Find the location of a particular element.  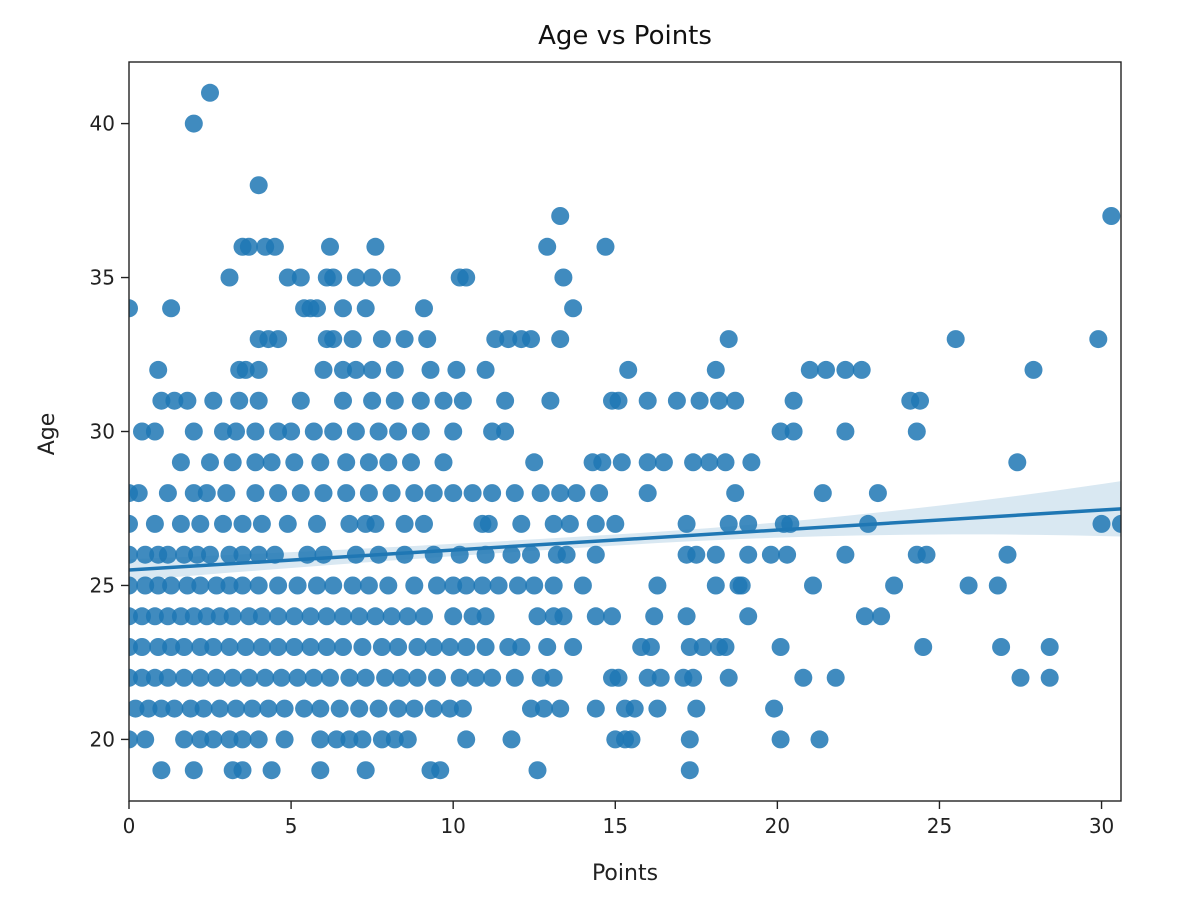

x-tick-label: 30 is located at coordinates (1101, 826).